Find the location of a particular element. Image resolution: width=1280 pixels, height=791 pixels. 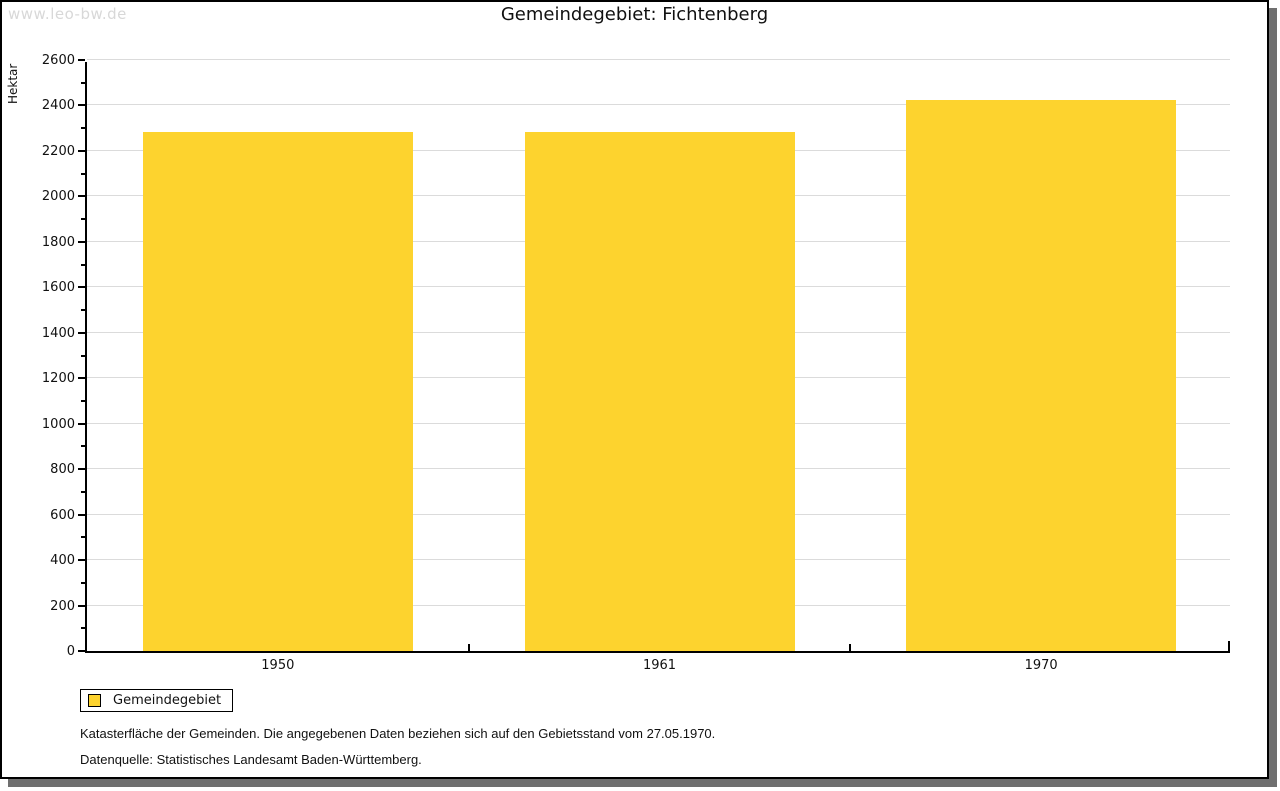

y-tick-label-400: 400 is located at coordinates (62, 561).